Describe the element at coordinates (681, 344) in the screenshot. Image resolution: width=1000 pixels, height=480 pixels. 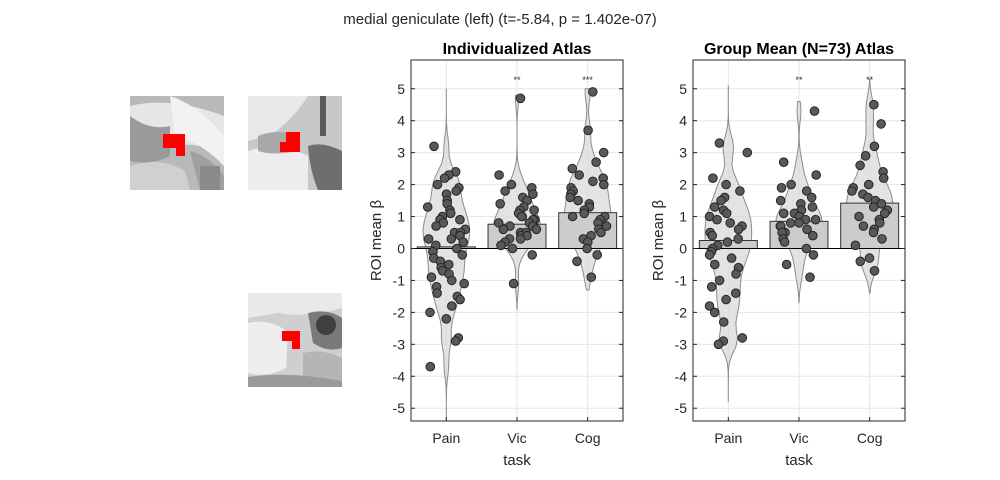
I see `y-tick-label: -3` at that location.